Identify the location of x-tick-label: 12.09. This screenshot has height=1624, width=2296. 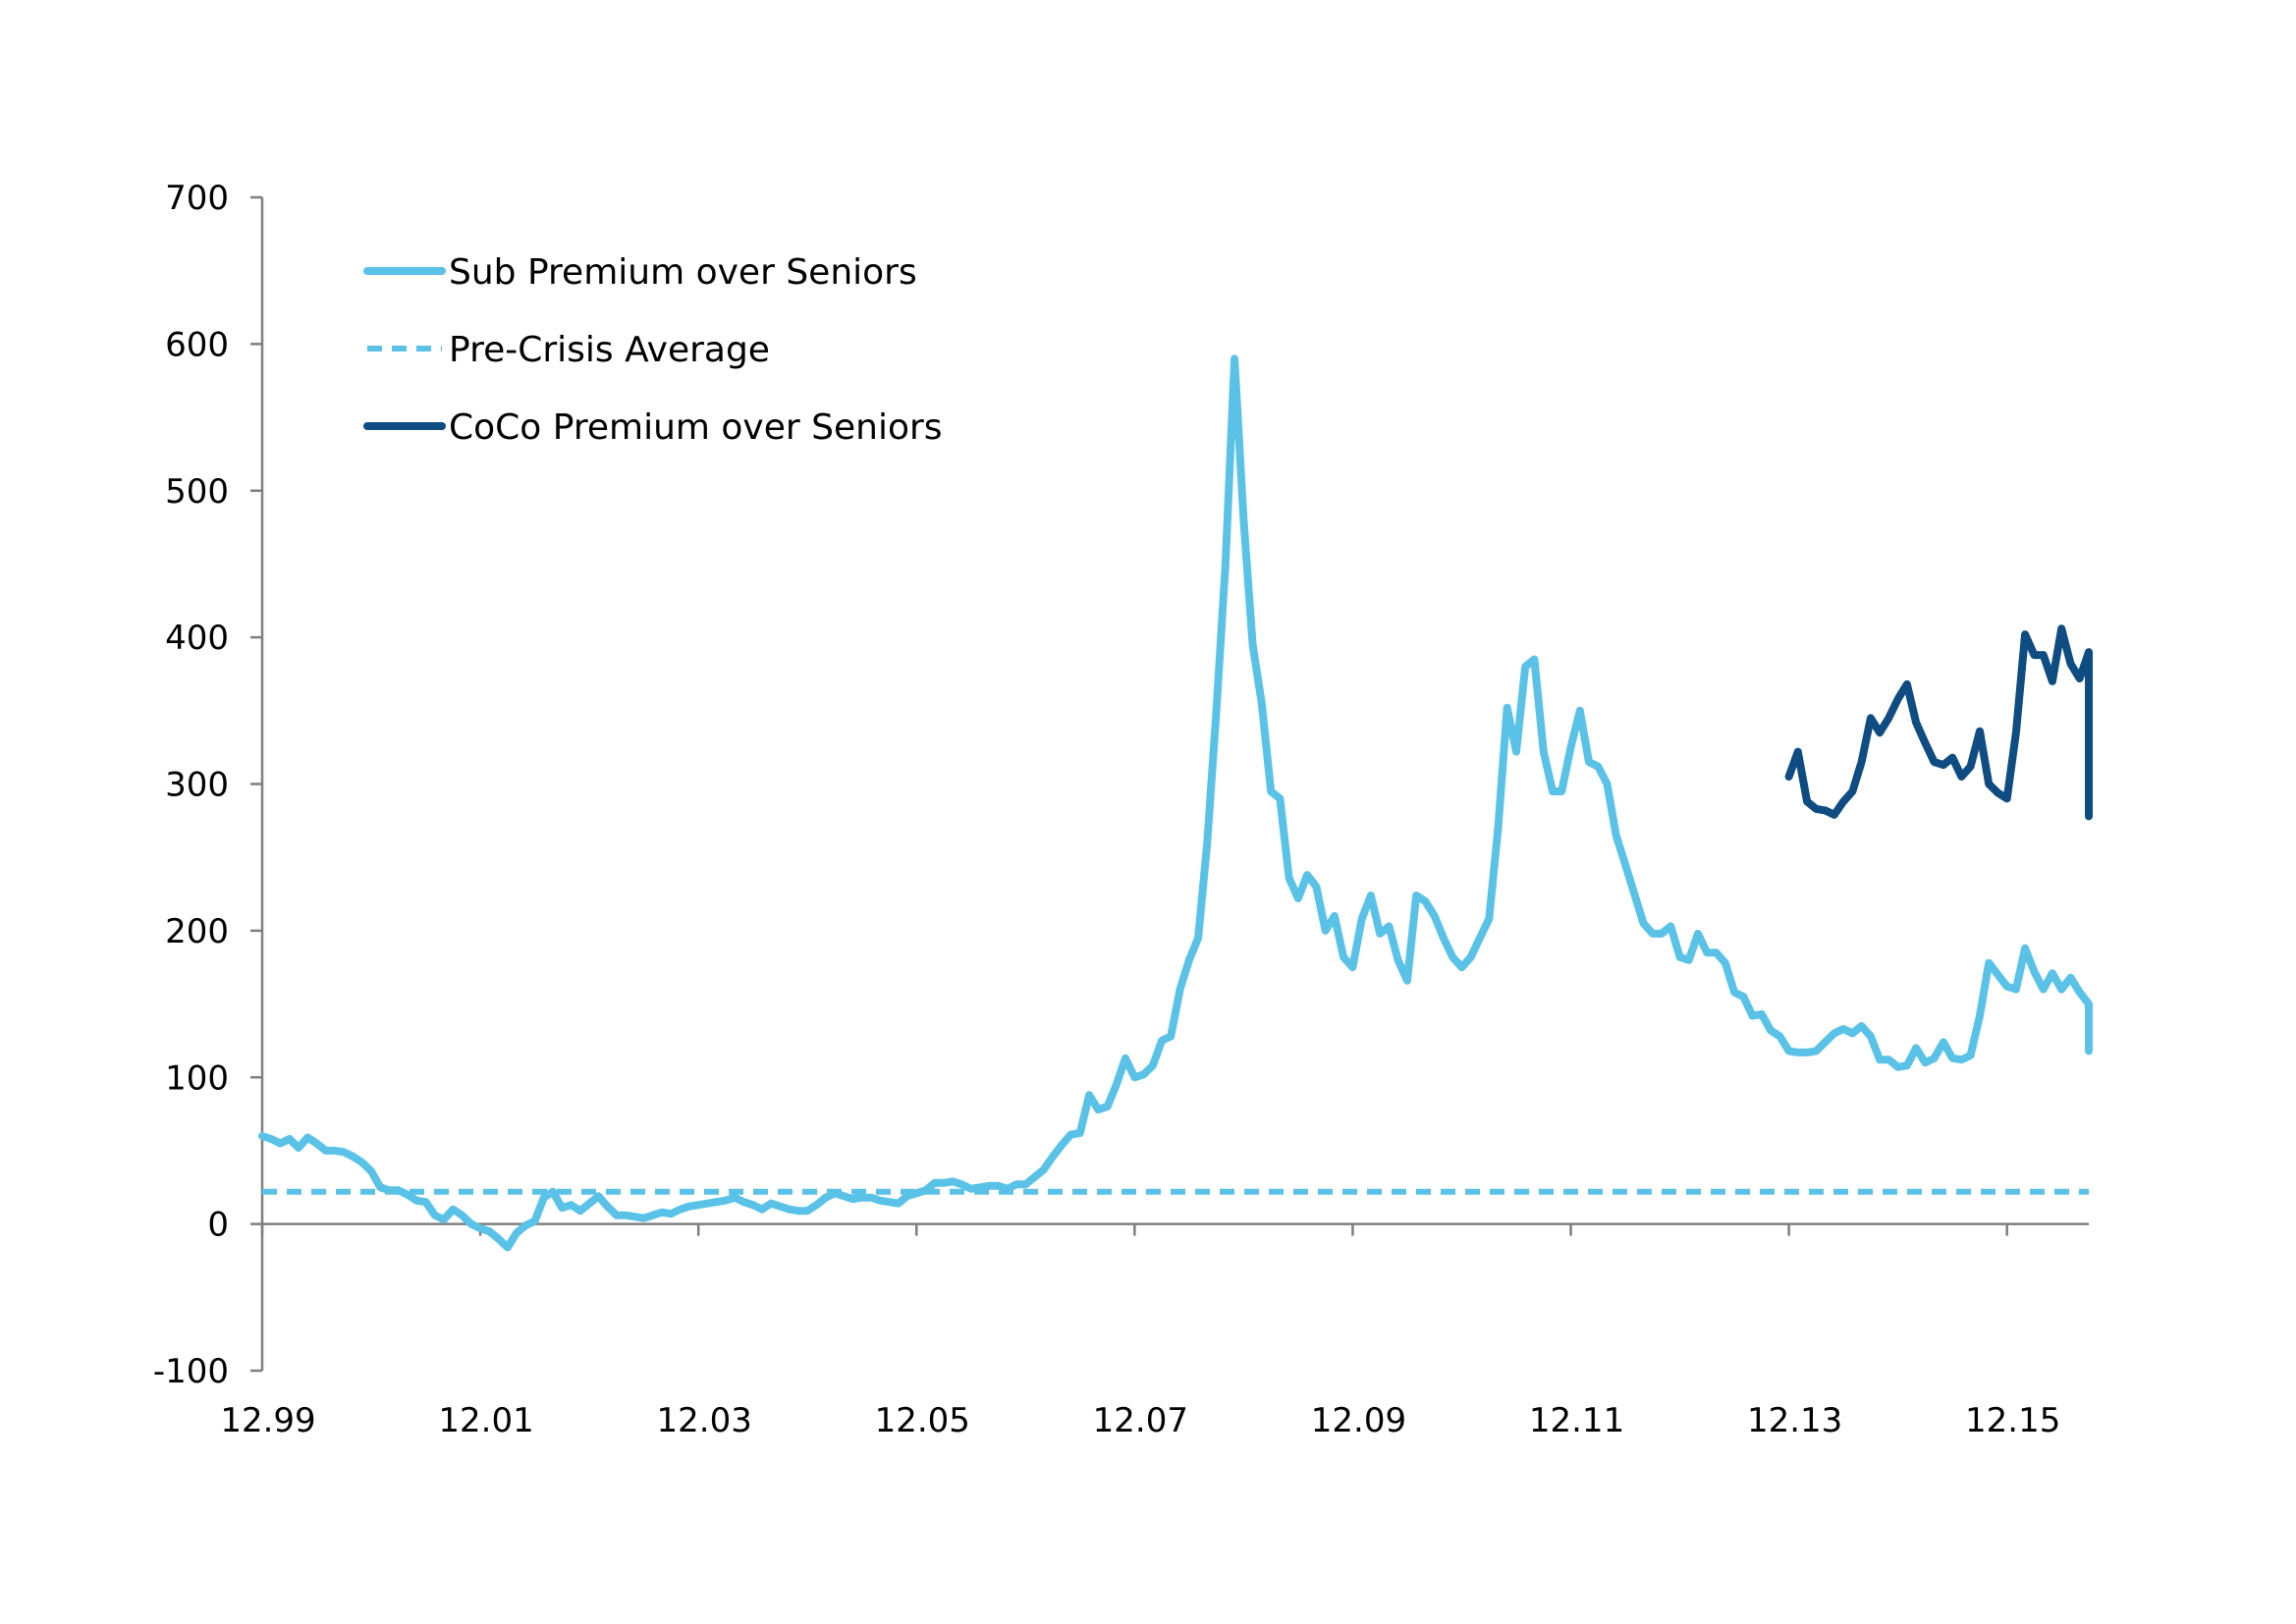
(1358, 1420).